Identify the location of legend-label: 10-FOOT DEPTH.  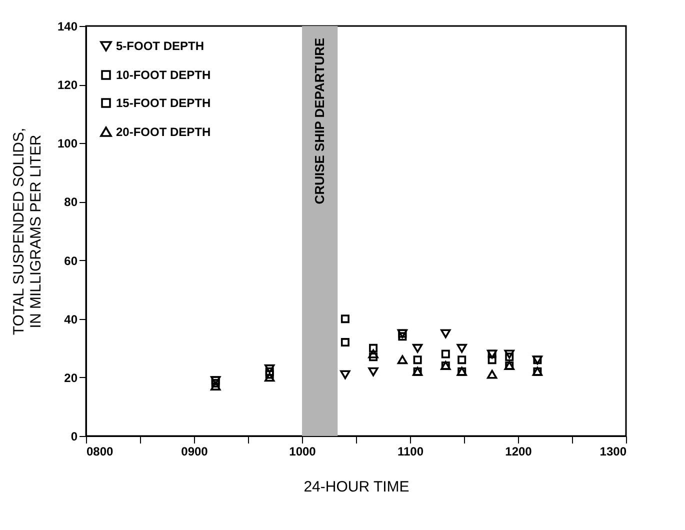
(163, 75).